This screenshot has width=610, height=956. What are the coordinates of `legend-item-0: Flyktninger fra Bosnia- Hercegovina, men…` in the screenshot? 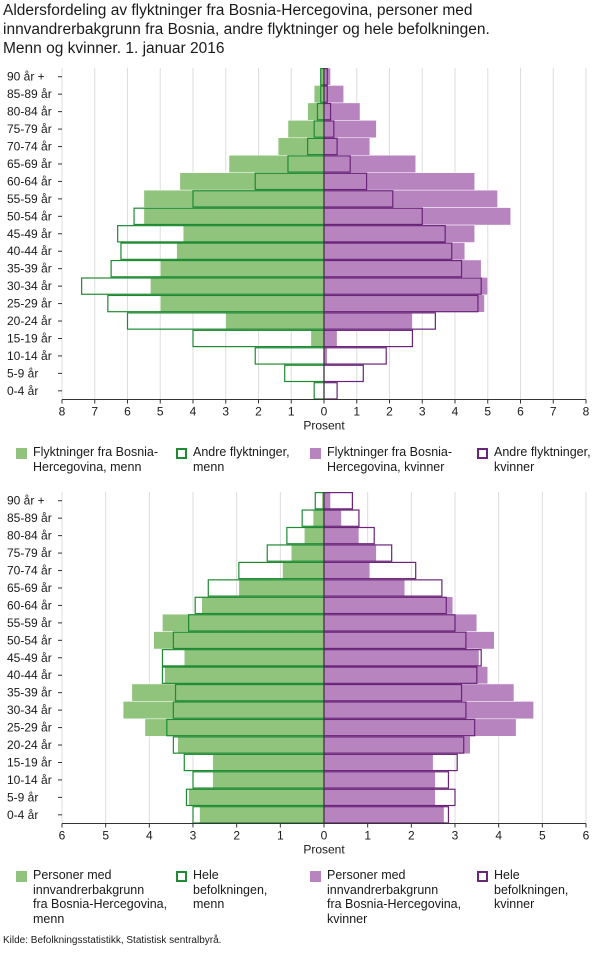 It's located at (87, 459).